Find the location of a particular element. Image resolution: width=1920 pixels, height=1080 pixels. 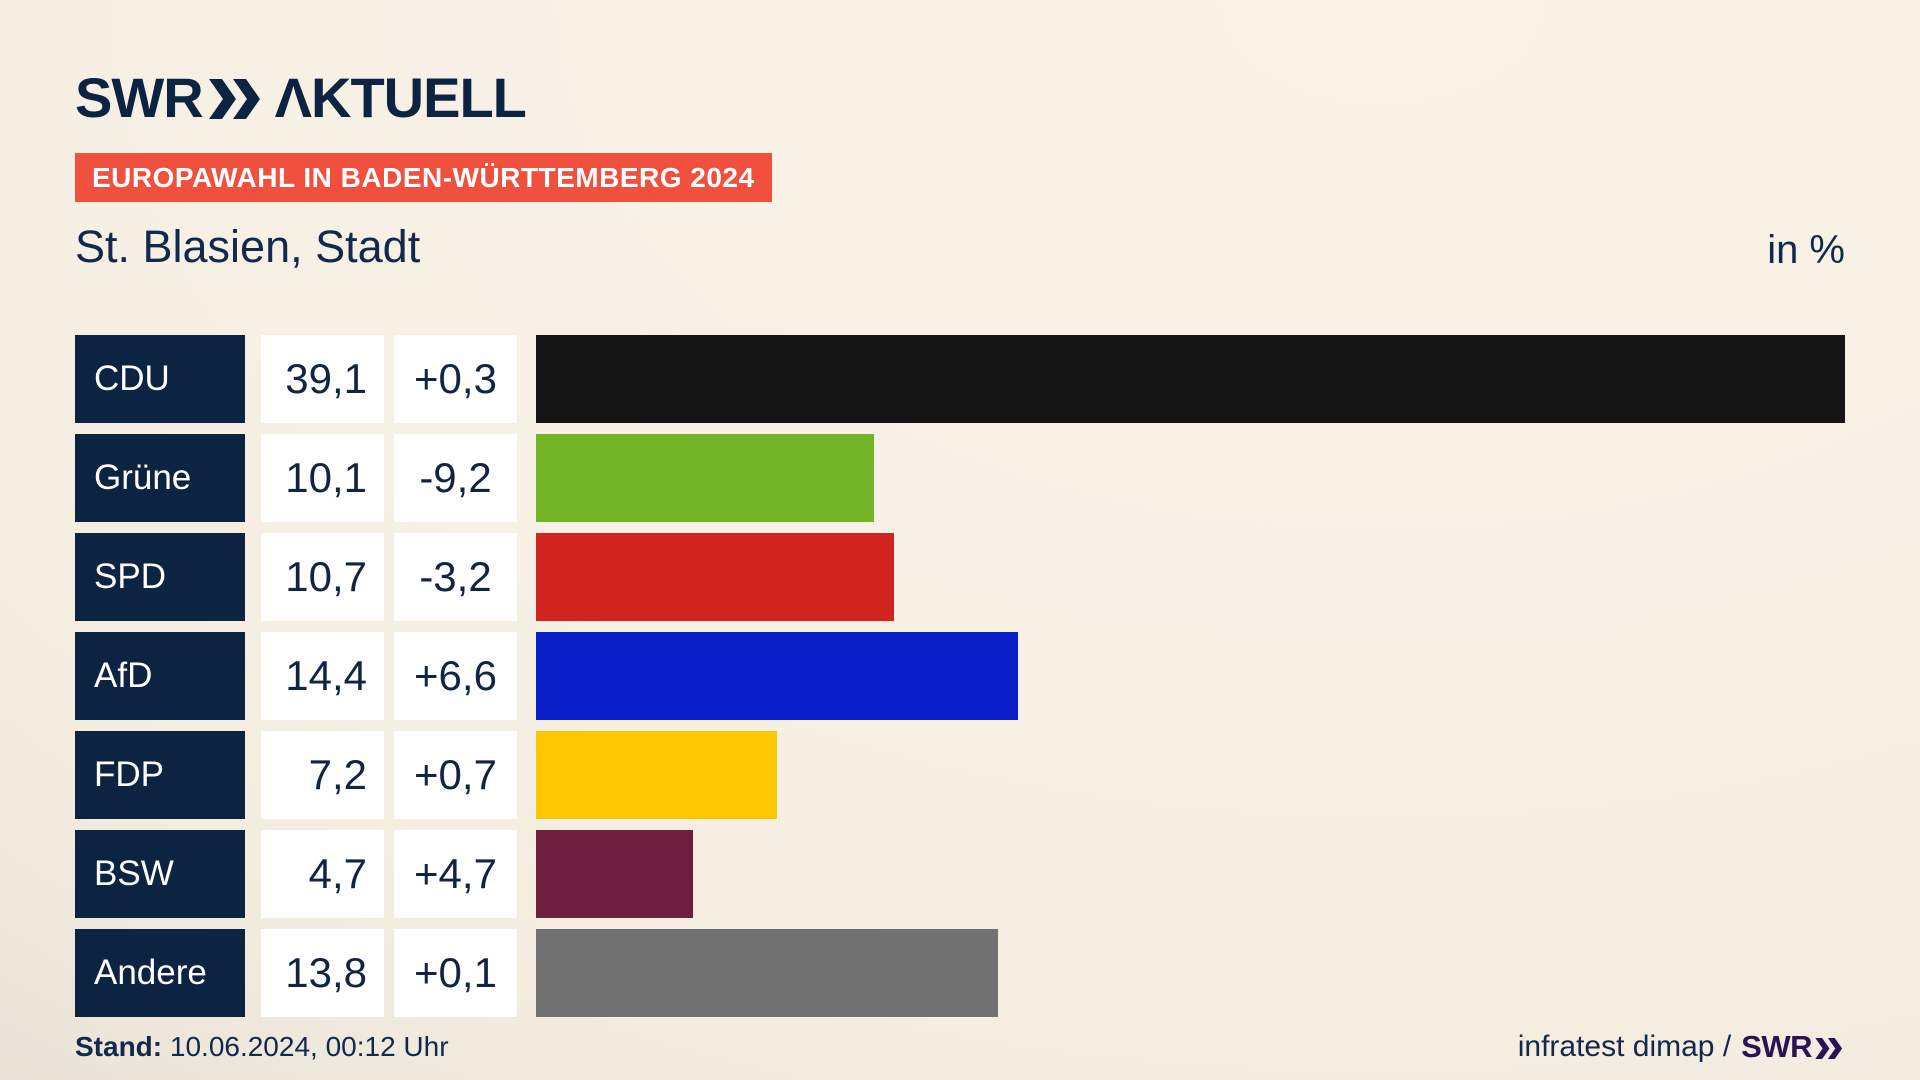

logo-swr-text: SWR is located at coordinates (139, 97).